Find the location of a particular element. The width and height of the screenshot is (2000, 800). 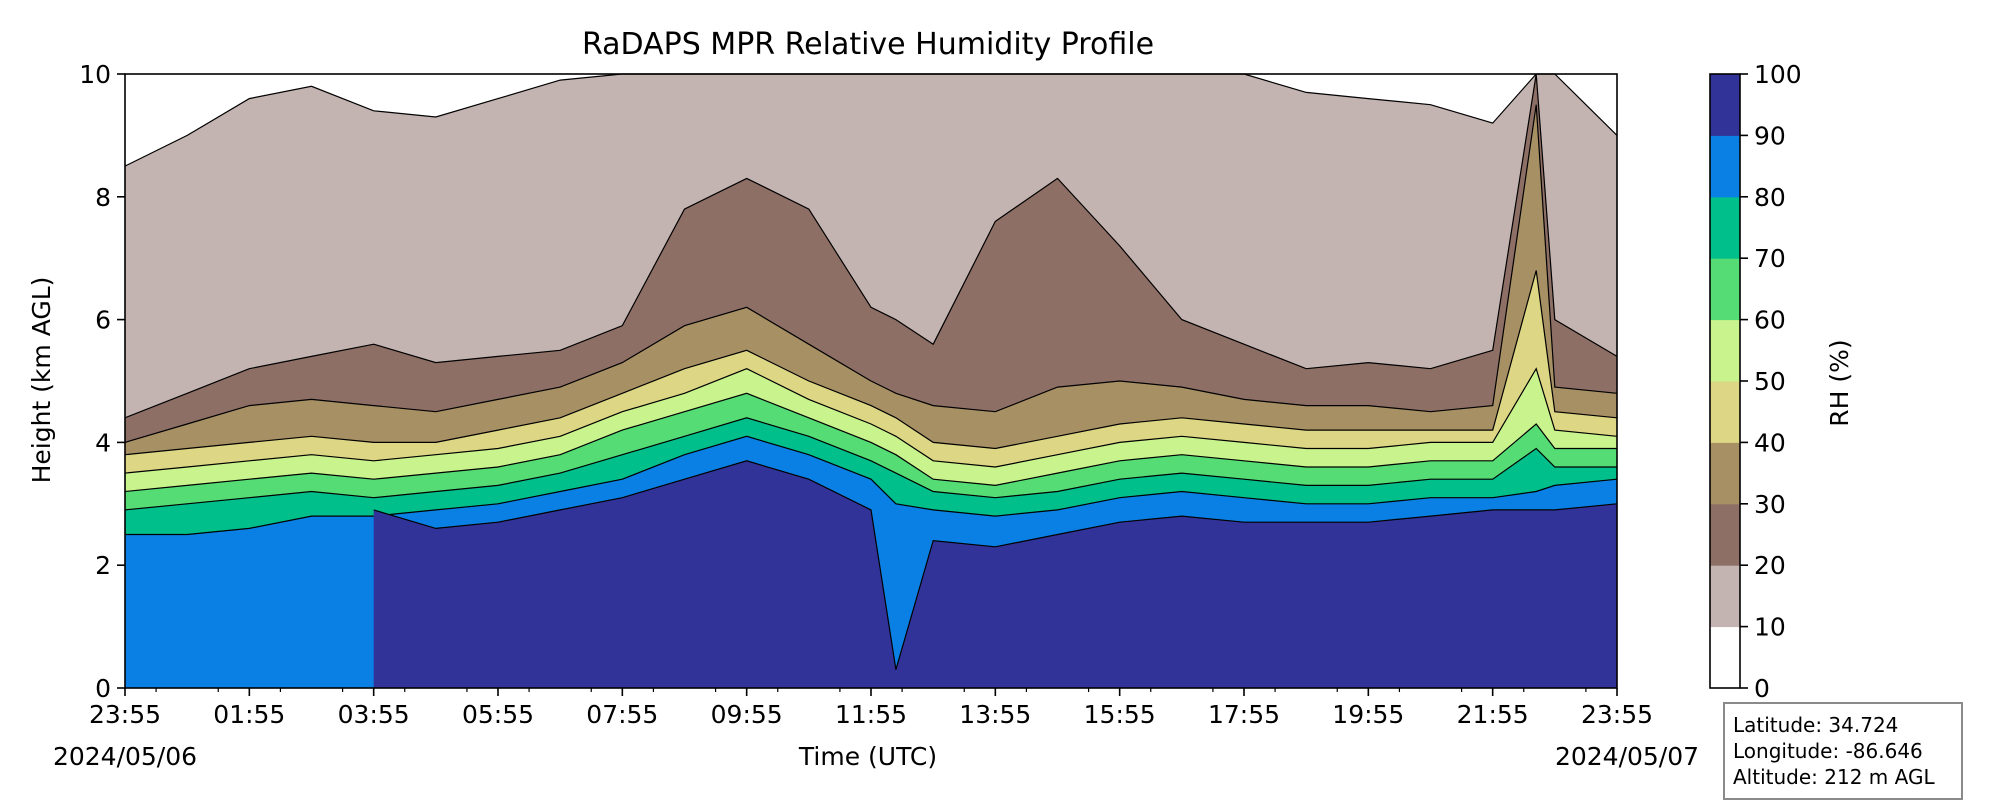

colorbar-tick-label: 20 is located at coordinates (1770, 565).